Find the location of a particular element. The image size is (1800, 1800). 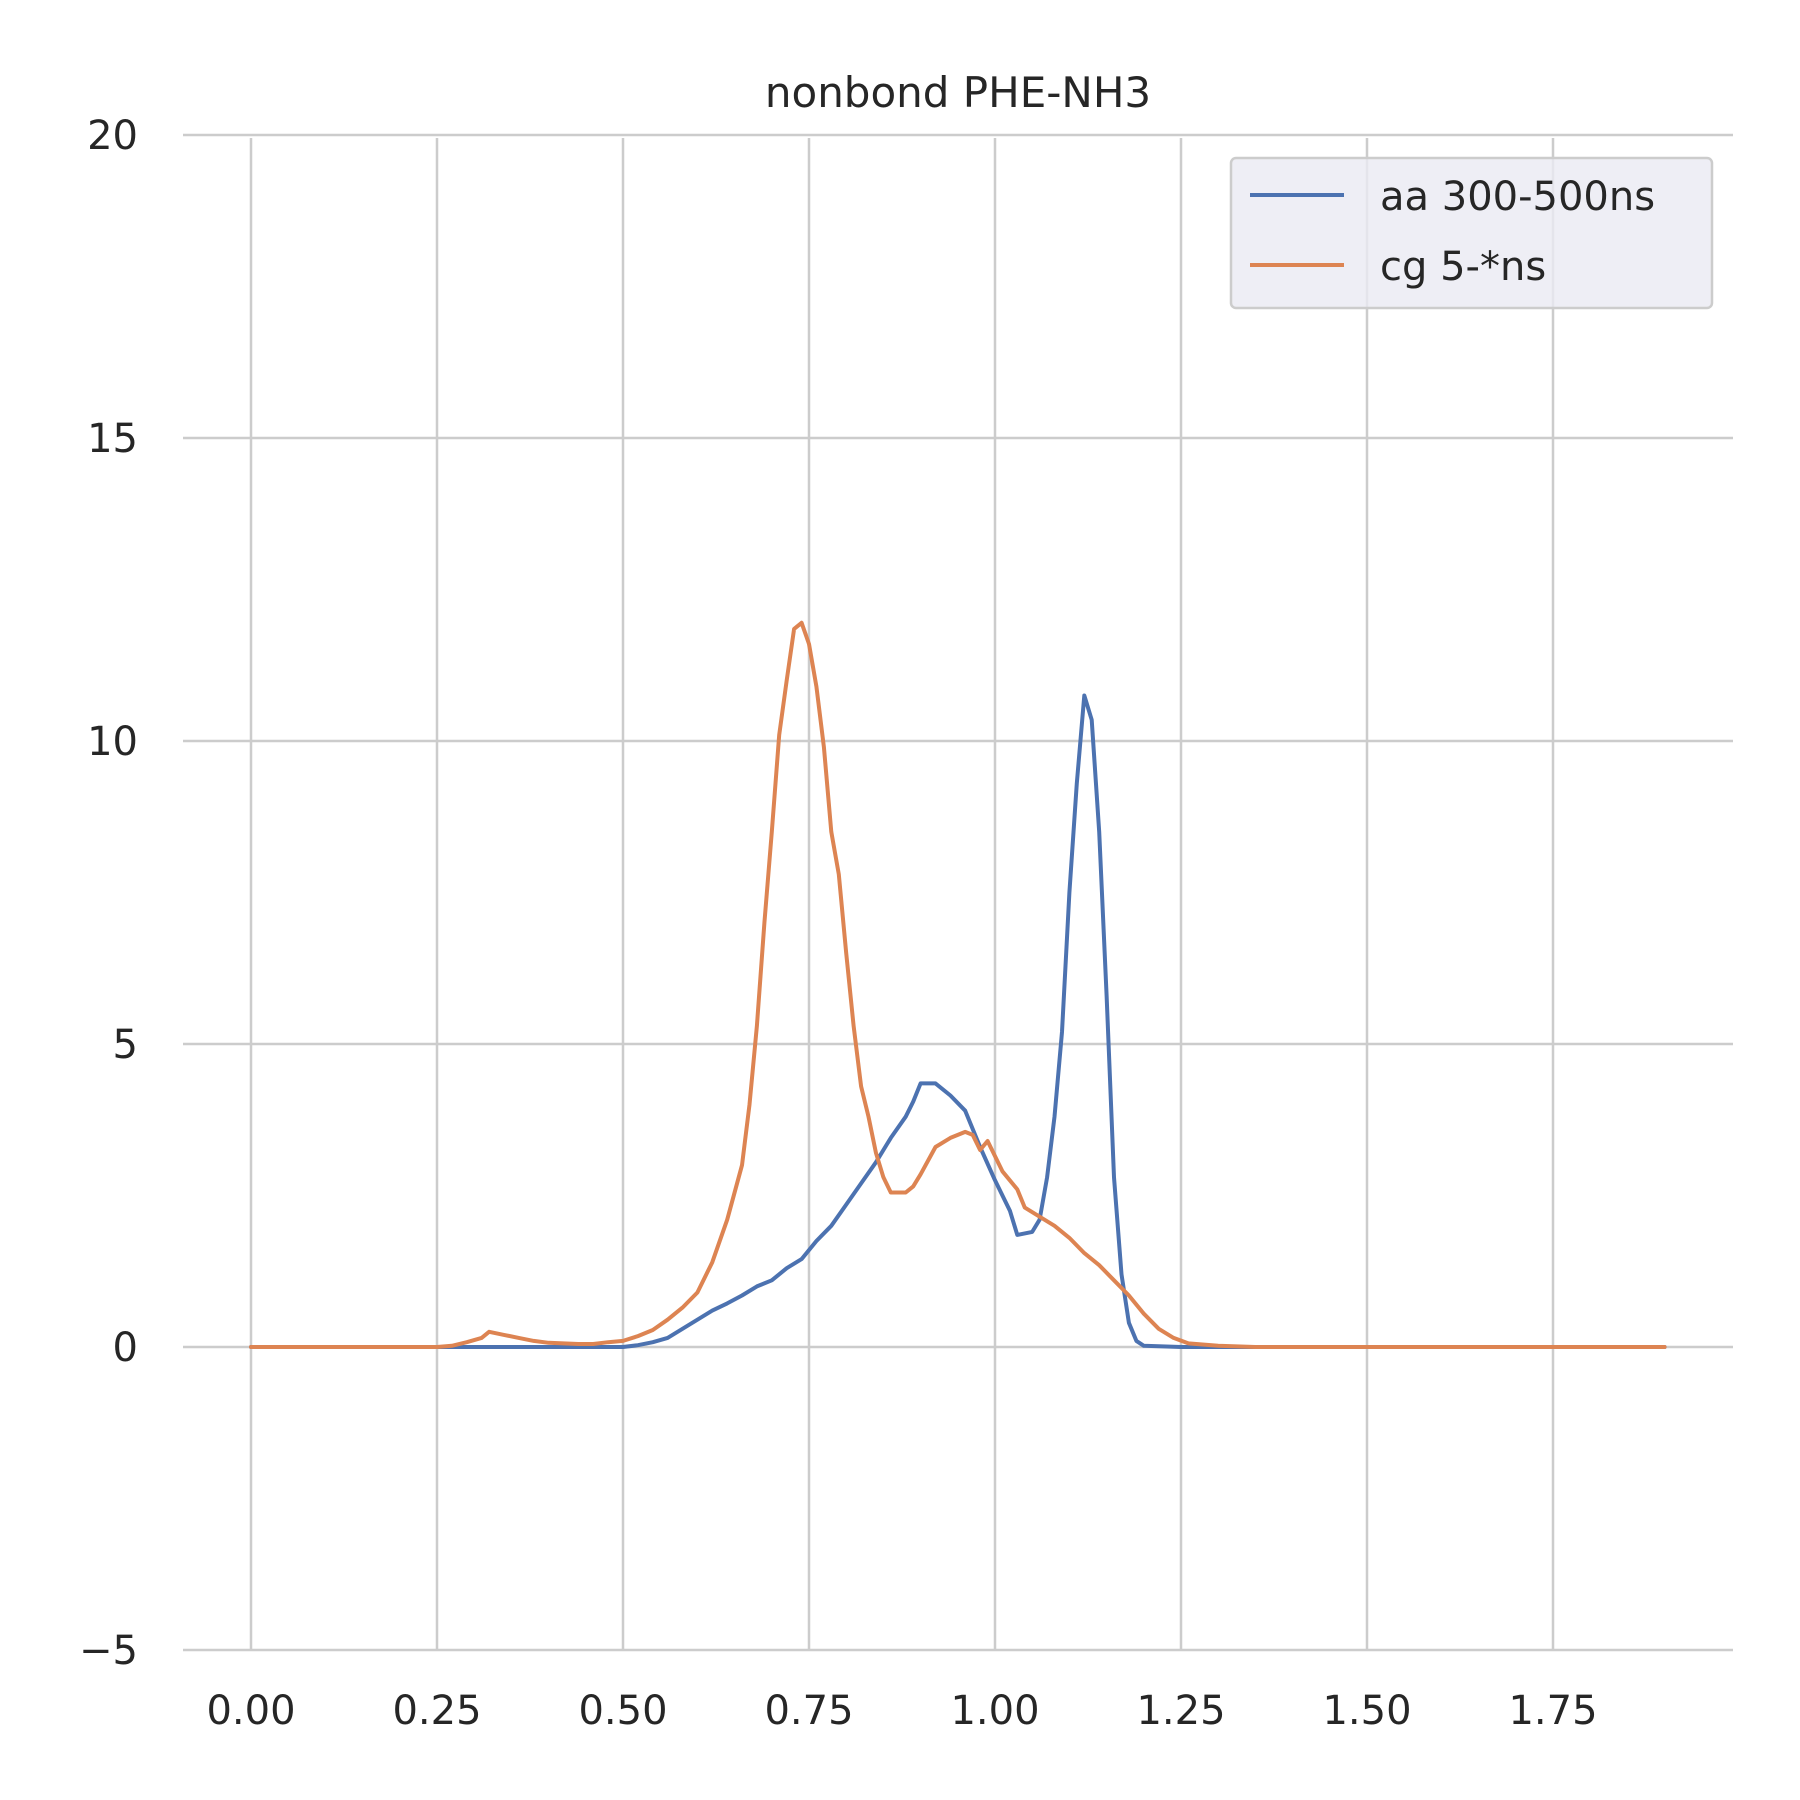

legend-label-cg: cg 5-*ns is located at coordinates (1463, 267).